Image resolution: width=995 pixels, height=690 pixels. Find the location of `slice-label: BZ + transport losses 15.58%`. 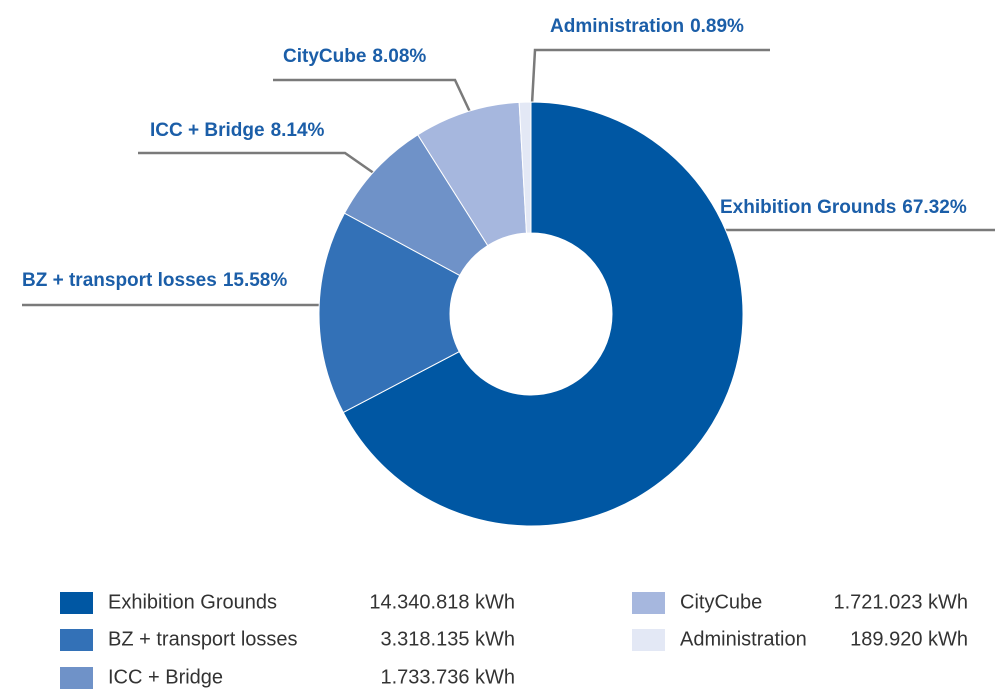

slice-label: BZ + transport losses 15.58% is located at coordinates (154, 280).